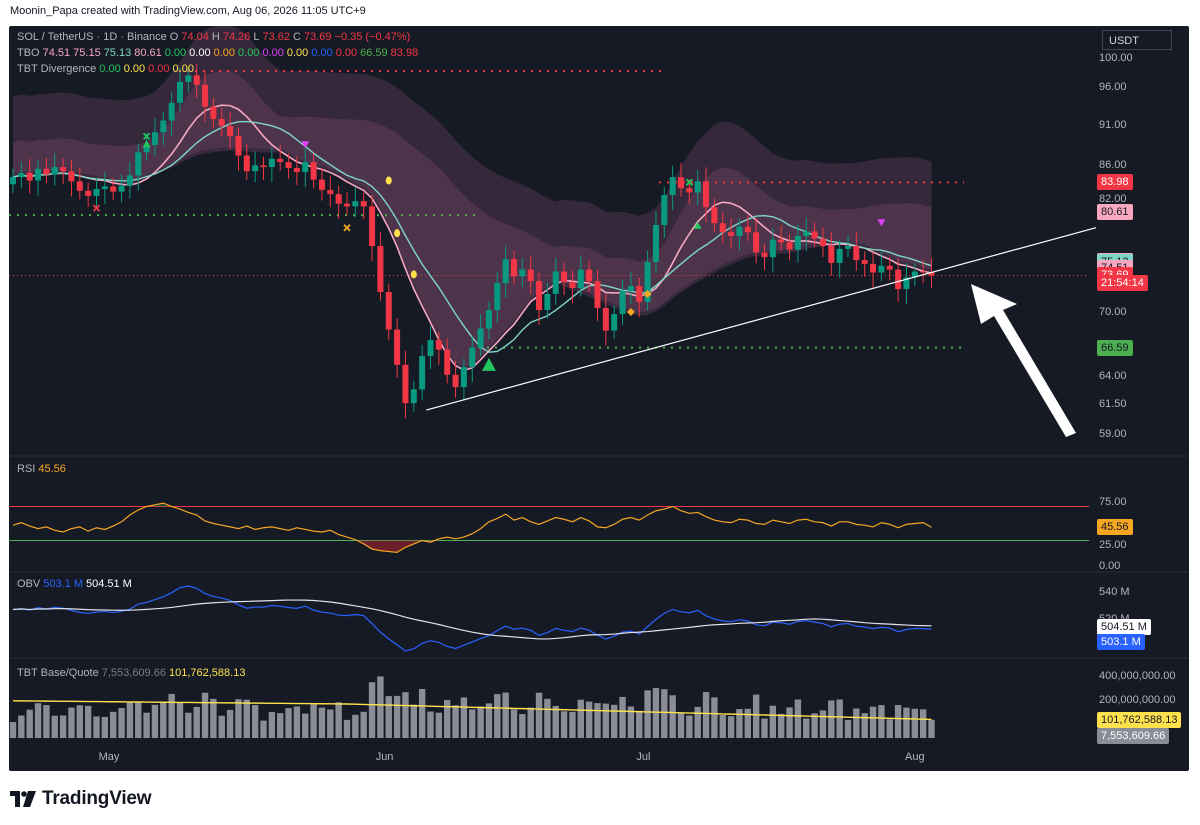  I want to click on volume-ma-line, so click(472, 710).